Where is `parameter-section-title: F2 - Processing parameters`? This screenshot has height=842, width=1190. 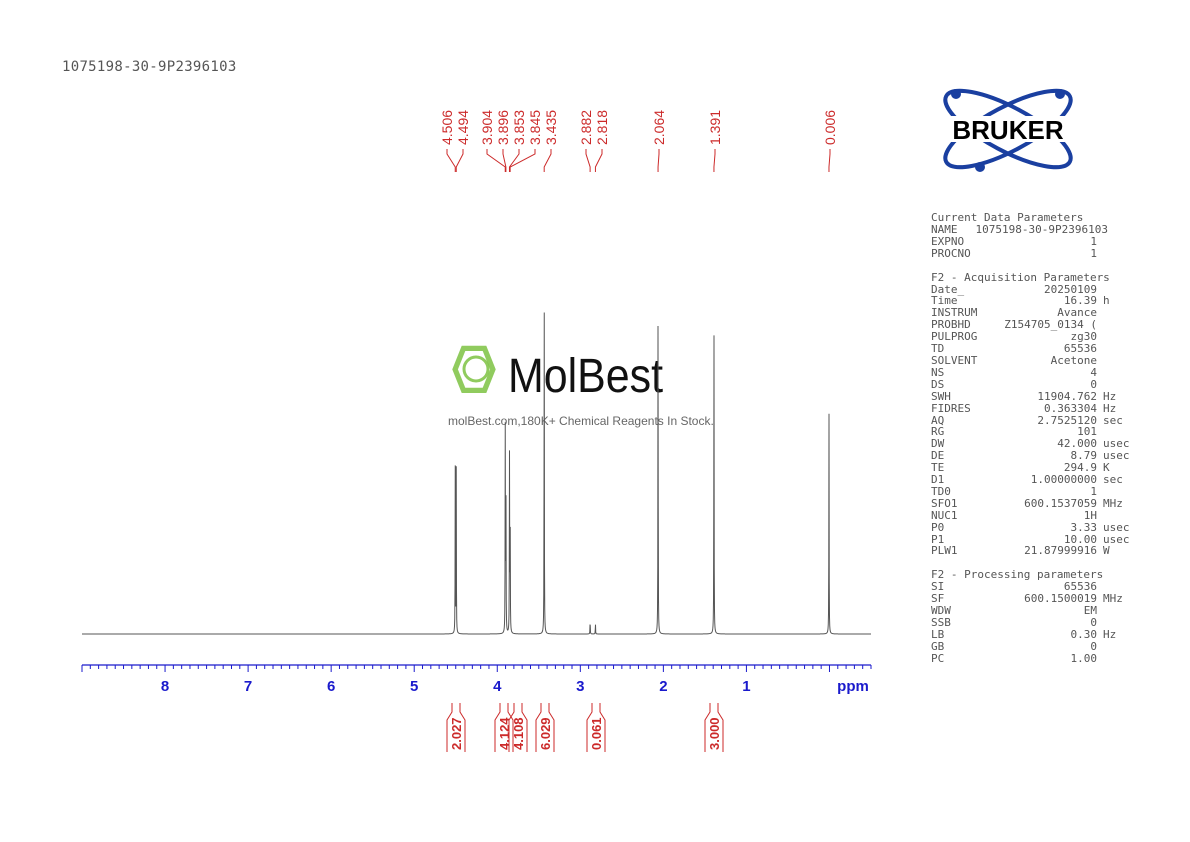 parameter-section-title: F2 - Processing parameters is located at coordinates (1017, 575).